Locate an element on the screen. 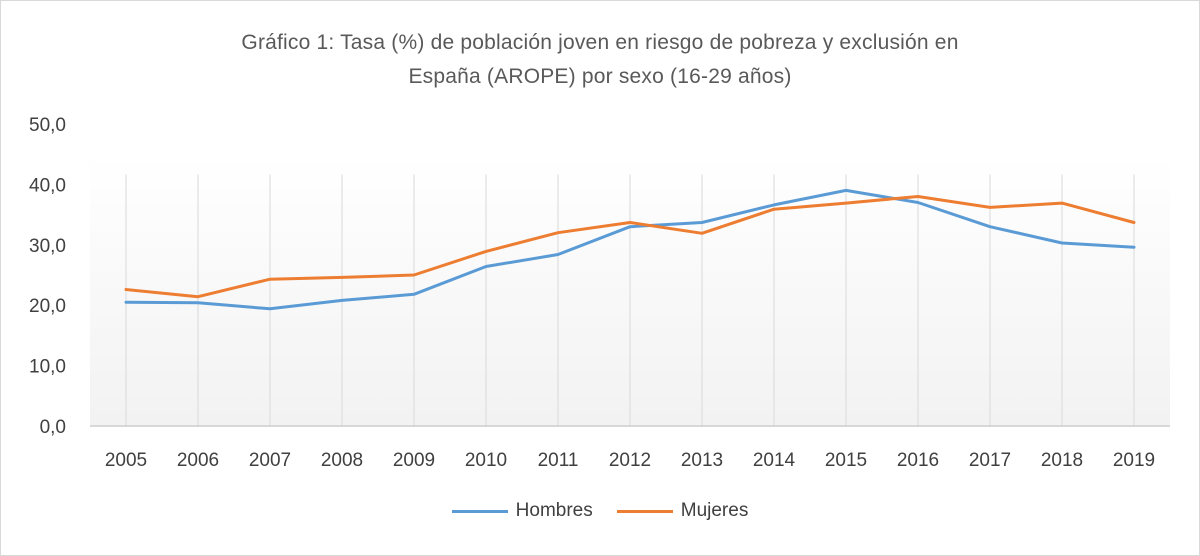 Image resolution: width=1200 pixels, height=556 pixels. x-tick-label: 2006 is located at coordinates (198, 460).